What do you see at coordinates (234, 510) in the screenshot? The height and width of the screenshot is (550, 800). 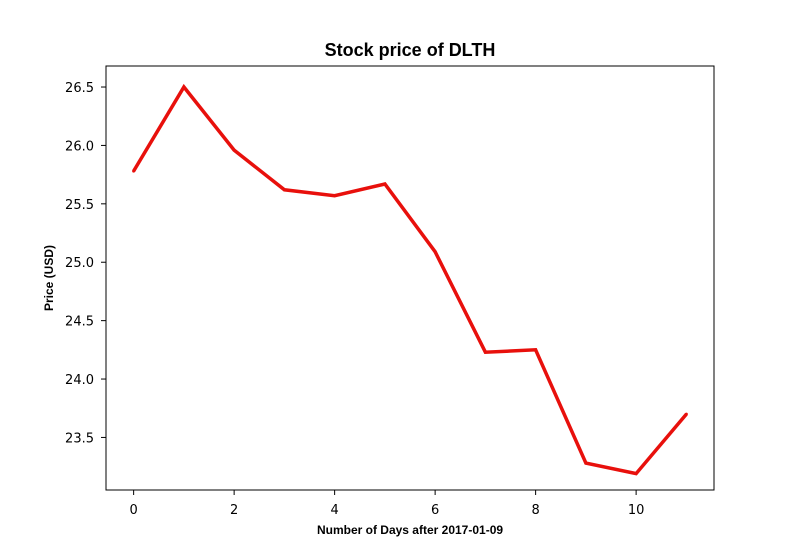 I see `x-tick-label: 2` at bounding box center [234, 510].